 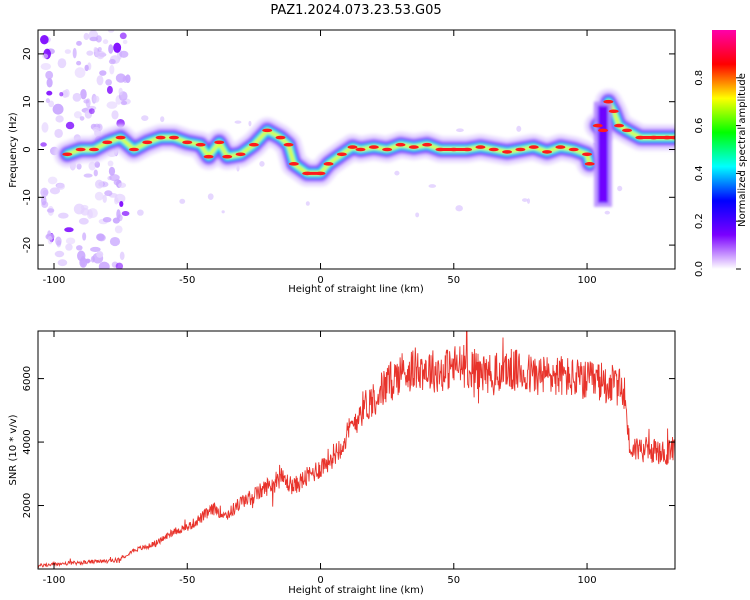 What do you see at coordinates (27, 441) in the screenshot?
I see `y-tick-label: 4000` at bounding box center [27, 441].